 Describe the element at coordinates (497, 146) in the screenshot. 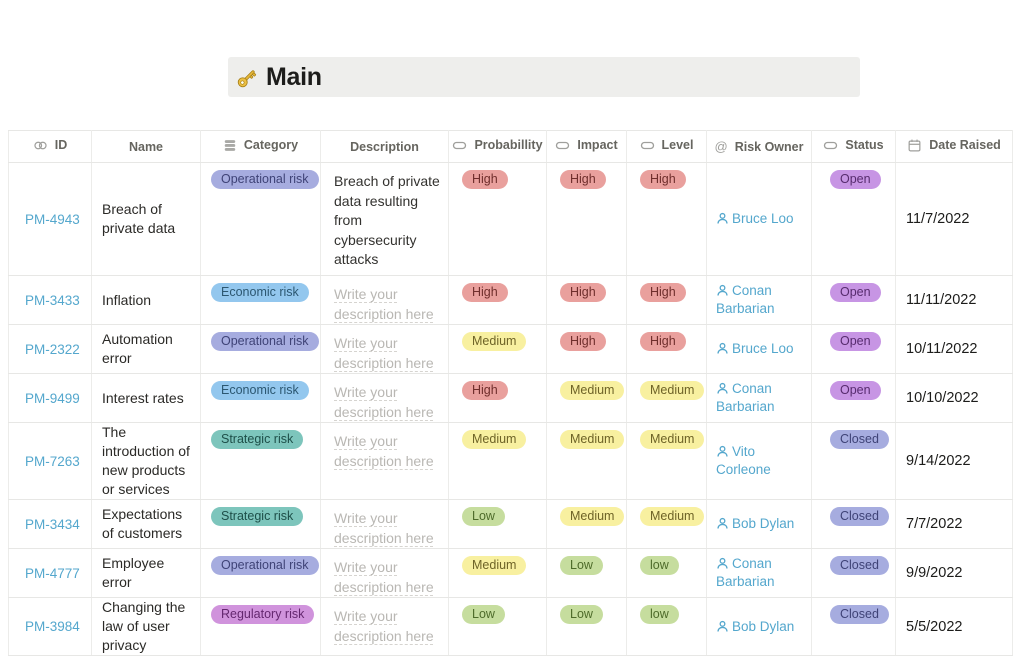

I see `column-header-probability: Probabillity` at that location.